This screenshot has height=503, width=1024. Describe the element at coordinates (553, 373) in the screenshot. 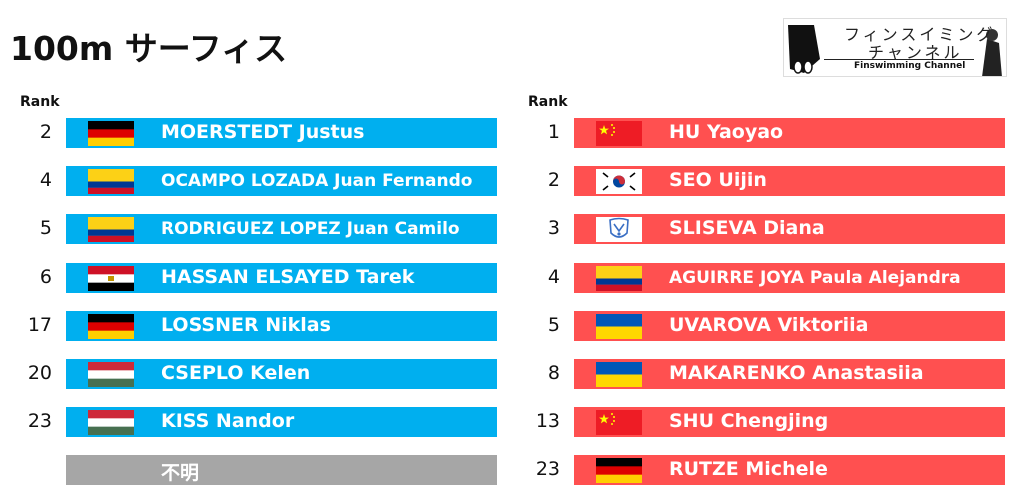

I see `women-rank: 8` at that location.